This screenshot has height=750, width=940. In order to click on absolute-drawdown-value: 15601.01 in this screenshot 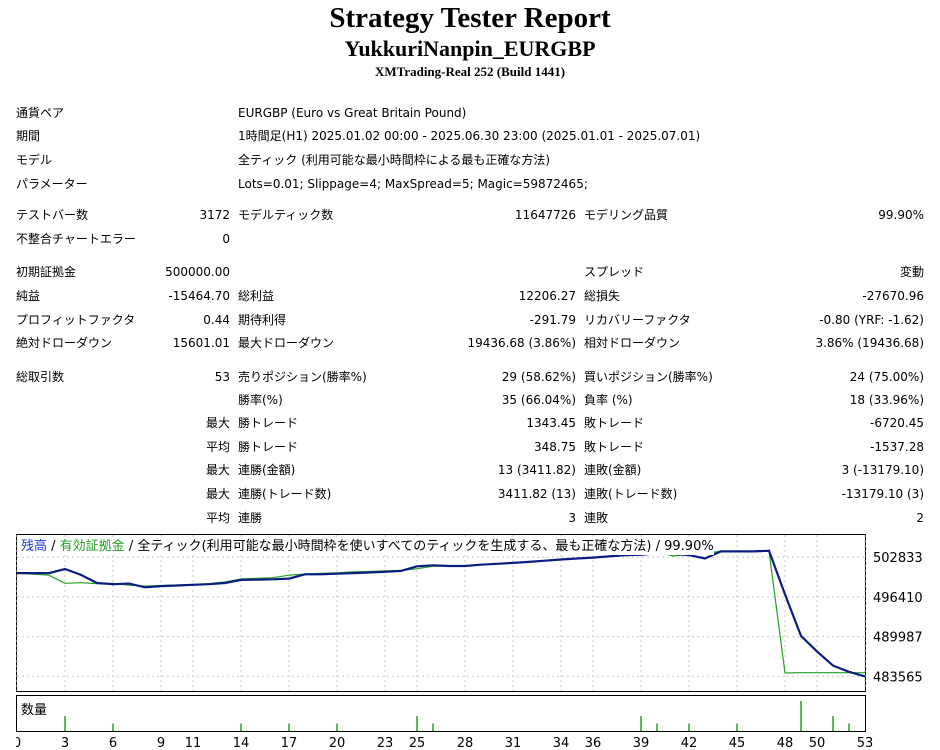, I will do `click(201, 343)`.